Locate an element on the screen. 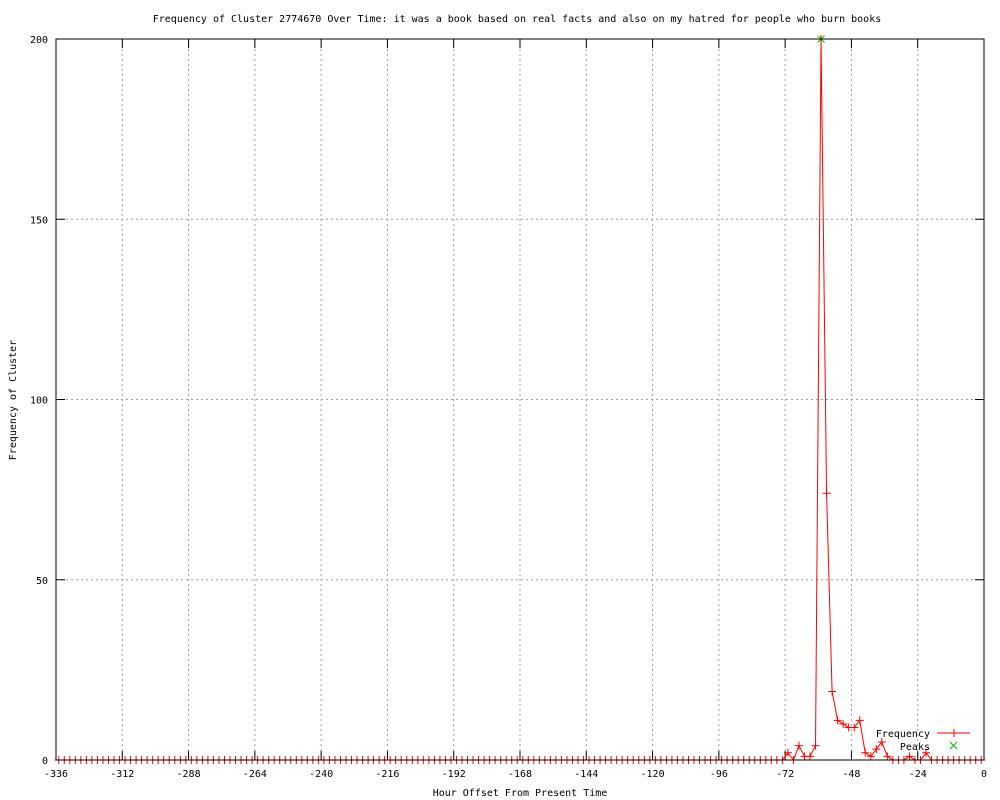 Image resolution: width=1000 pixels, height=800 pixels. x-tick-label: -216 is located at coordinates (387, 774).